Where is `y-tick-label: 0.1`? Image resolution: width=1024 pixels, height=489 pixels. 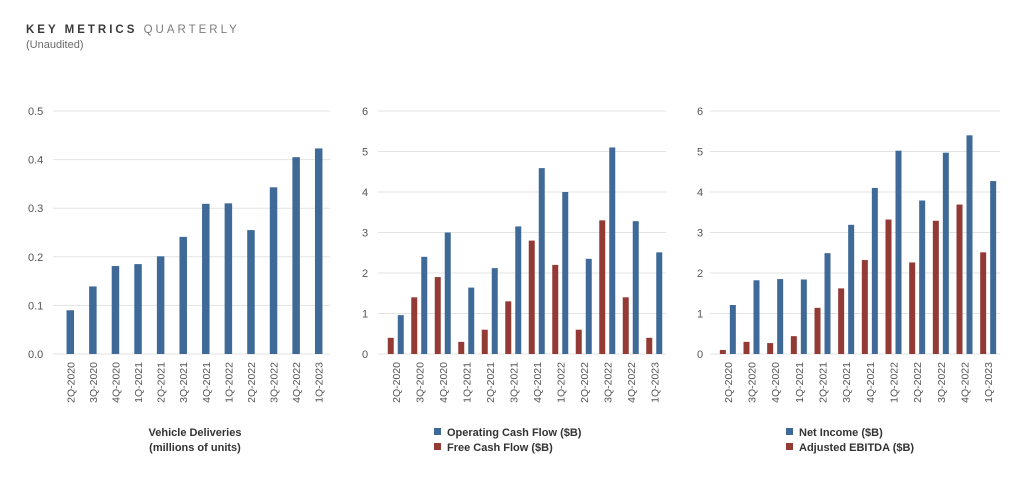 y-tick-label: 0.1 is located at coordinates (35, 306).